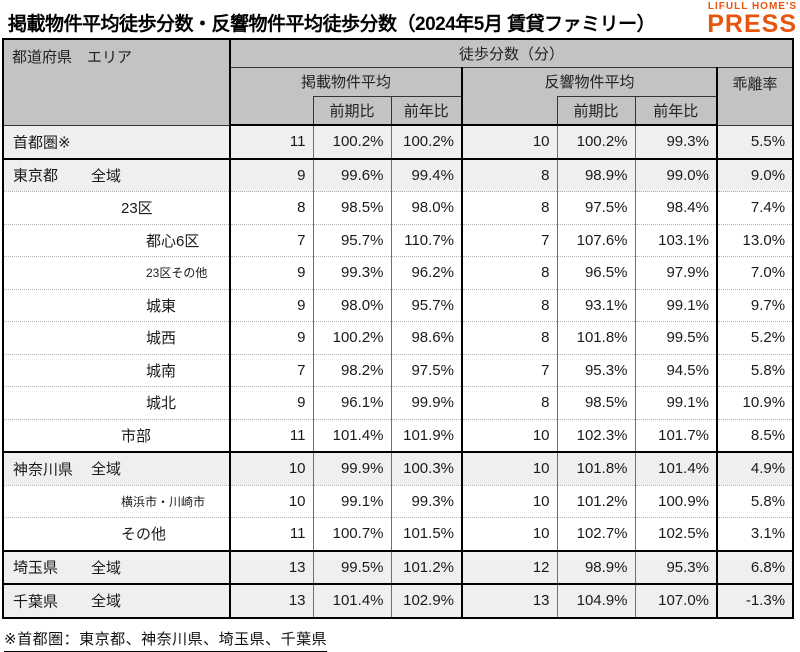 Image resolution: width=800 pixels, height=652 pixels. Describe the element at coordinates (596, 435) in the screenshot. I see `response-prev-ratio: 102.3%` at that location.